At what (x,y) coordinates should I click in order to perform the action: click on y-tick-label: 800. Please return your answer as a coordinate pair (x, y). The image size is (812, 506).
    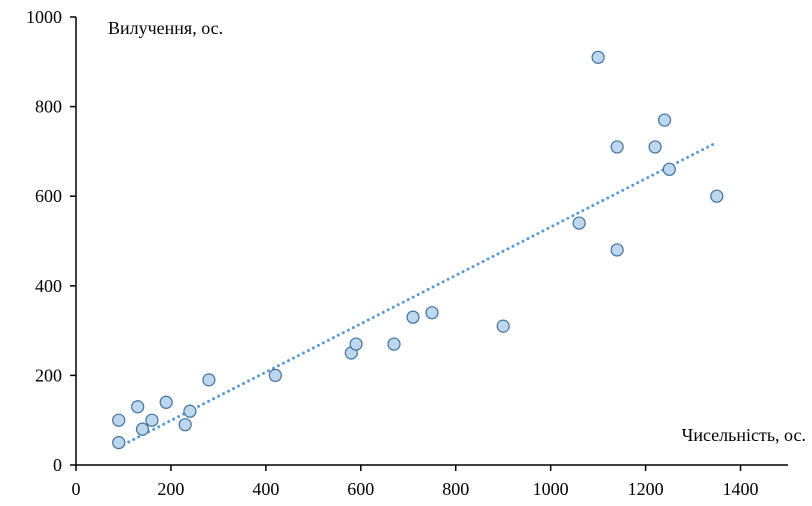
    Looking at the image, I should click on (48, 107).